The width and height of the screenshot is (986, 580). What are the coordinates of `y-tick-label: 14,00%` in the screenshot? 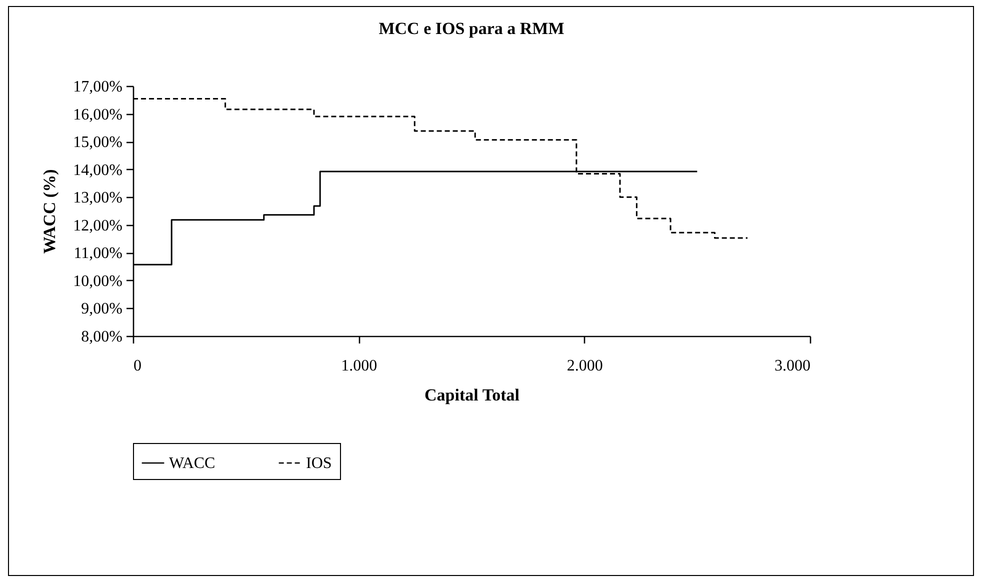 It's located at (97, 170).